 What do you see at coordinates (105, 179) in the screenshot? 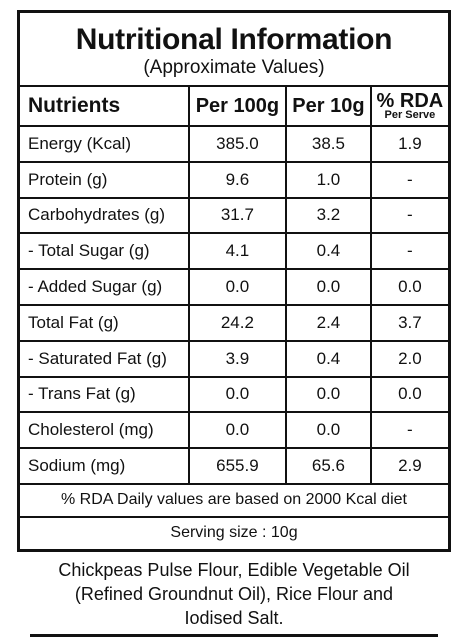
I see `nutrient-name: Protein (g)` at bounding box center [105, 179].